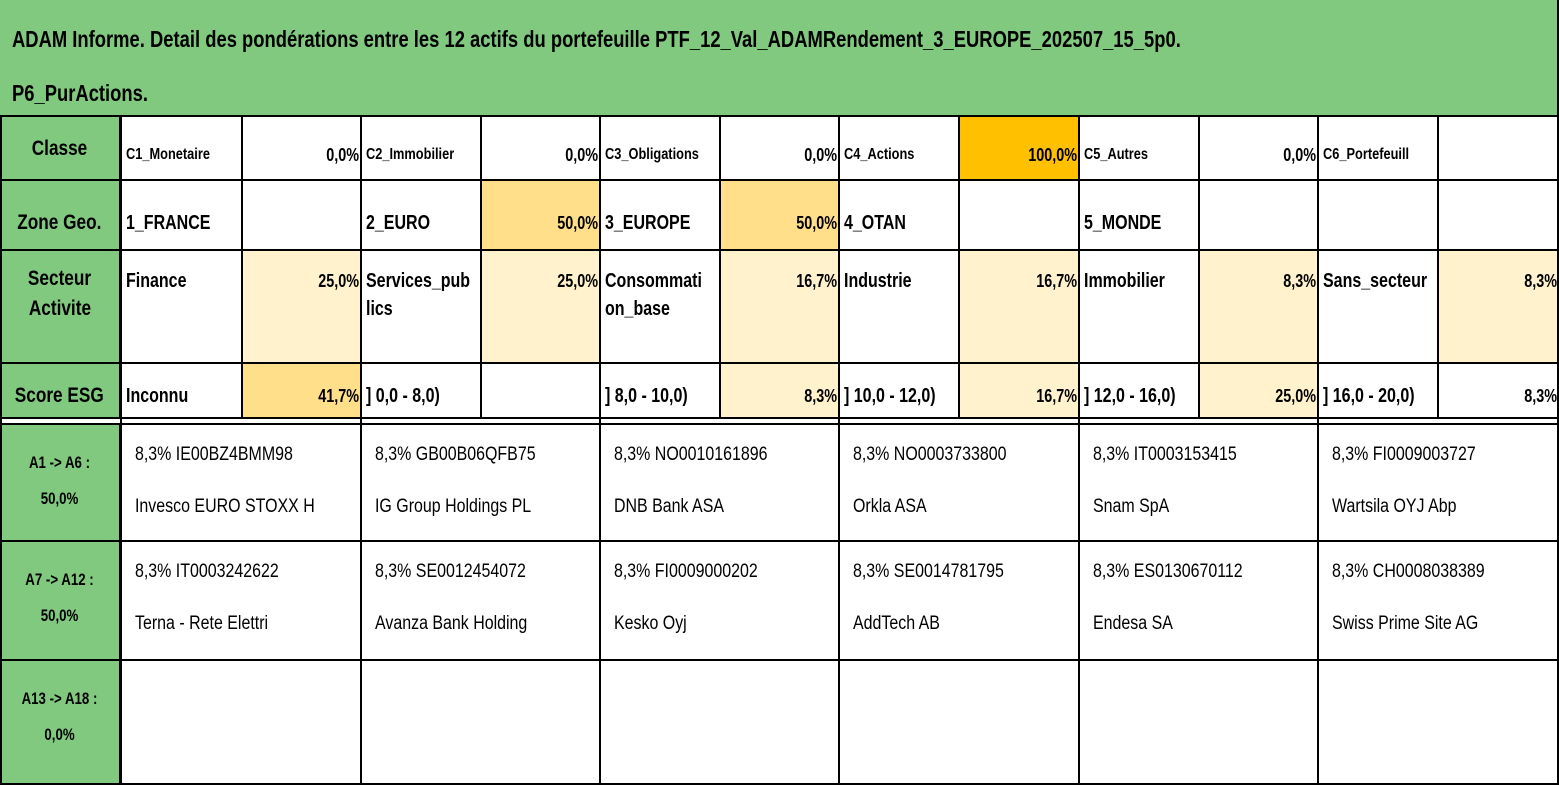  What do you see at coordinates (59, 222) in the screenshot?
I see `row-label-text: Zone Geo.` at bounding box center [59, 222].